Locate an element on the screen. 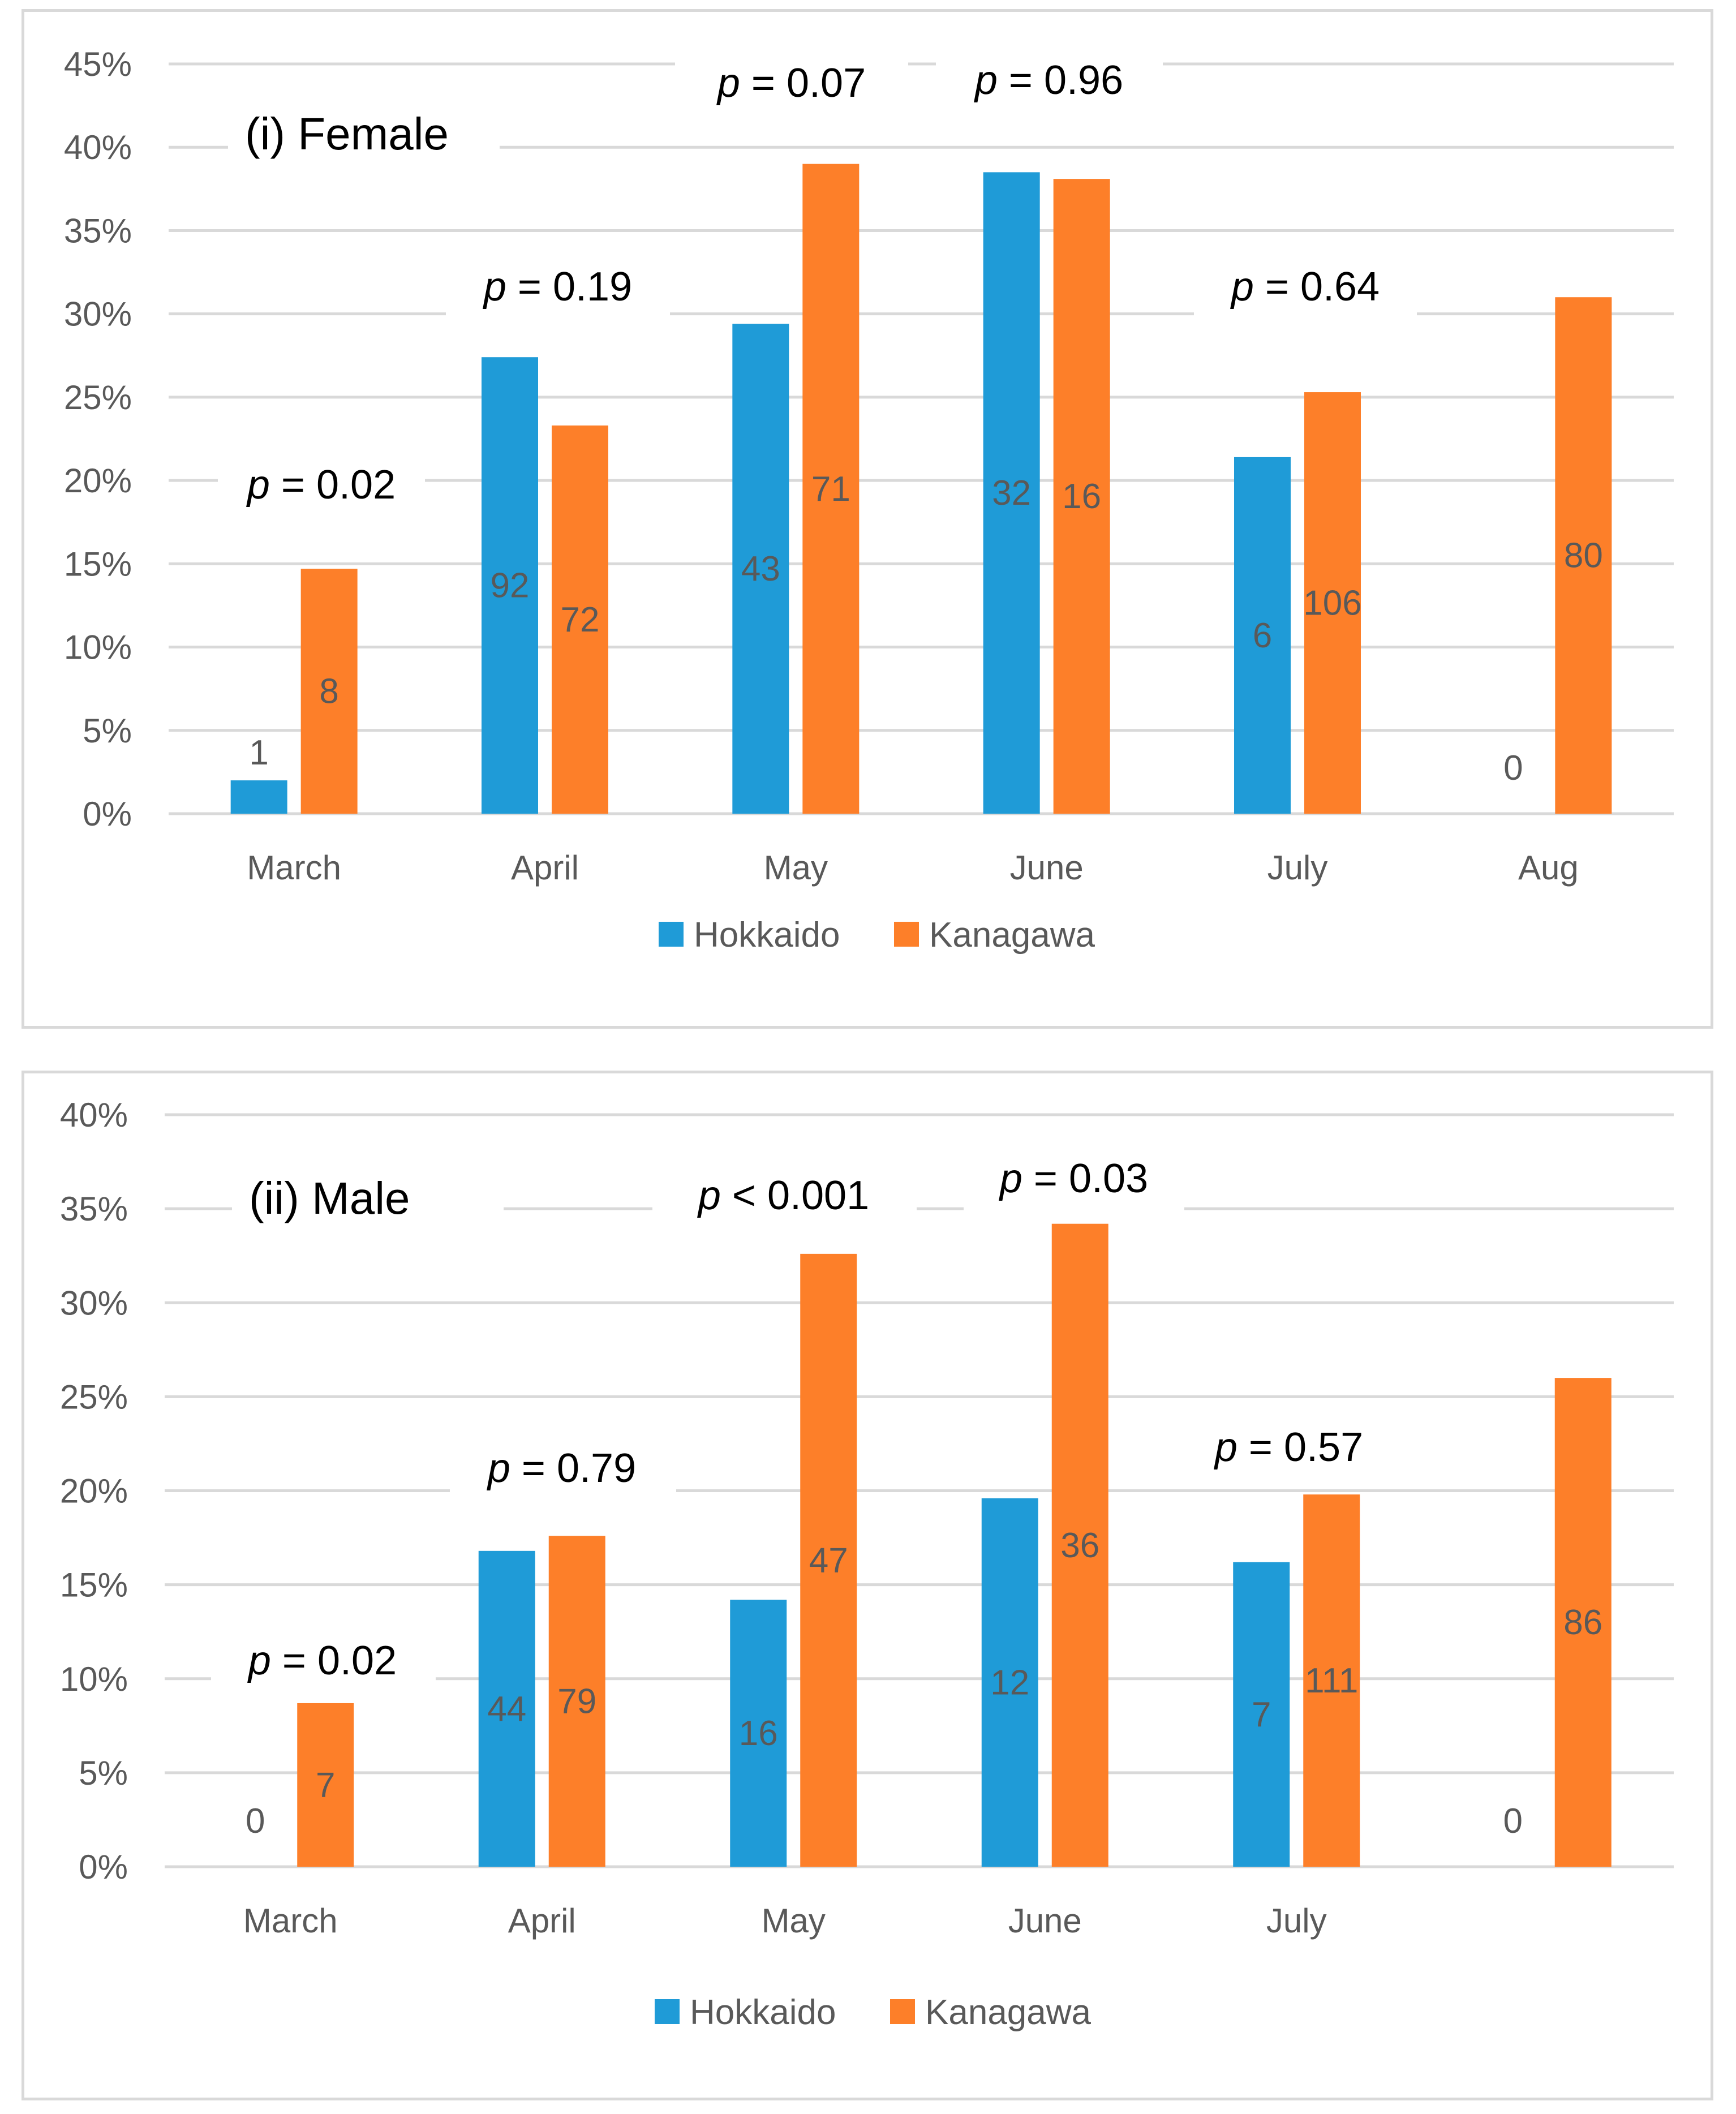 Image resolution: width=1736 pixels, height=2114 pixels. female-bar-hokkaido-may is located at coordinates (761, 569).